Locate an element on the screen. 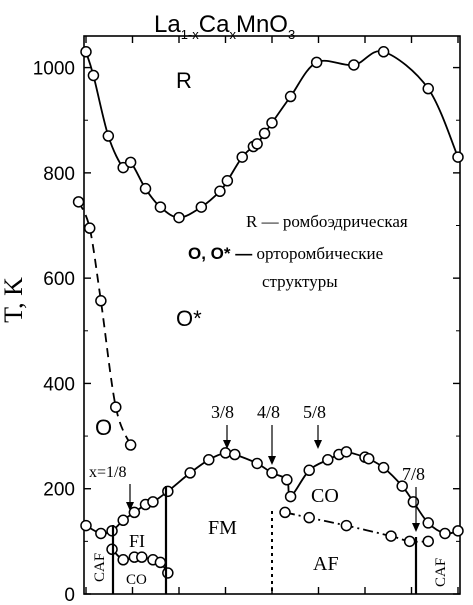 This screenshot has width=473, height=605. legend-line-r: R — ромбоэдрическая is located at coordinates (327, 221).